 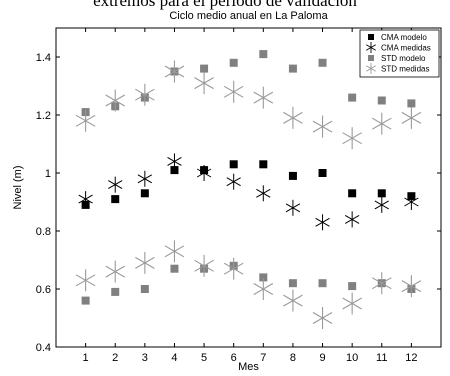 I want to click on x-tick-label: 6, so click(x=234, y=358).